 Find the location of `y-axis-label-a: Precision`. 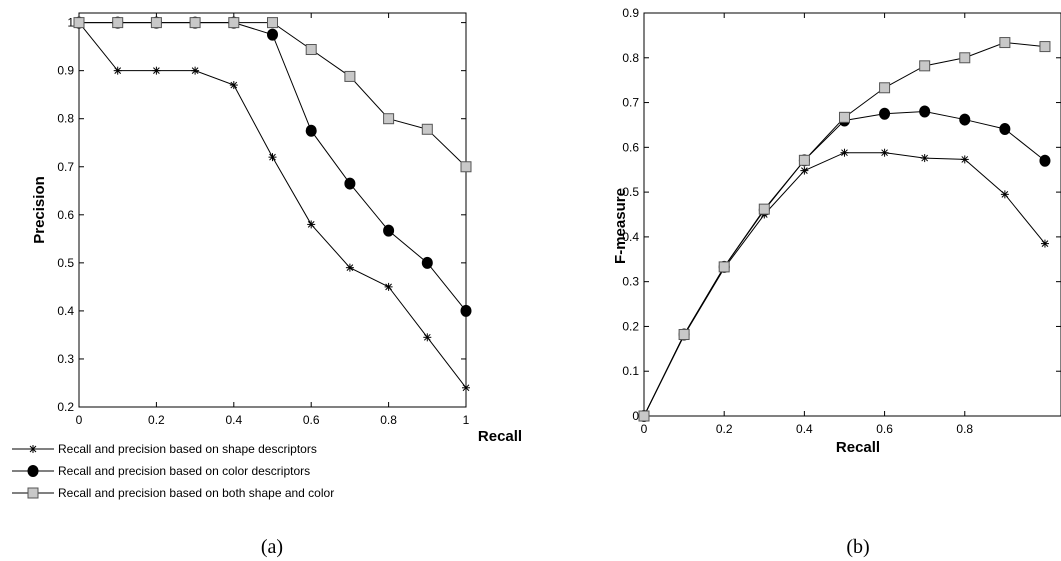

y-axis-label-a: Precision is located at coordinates (39, 210).